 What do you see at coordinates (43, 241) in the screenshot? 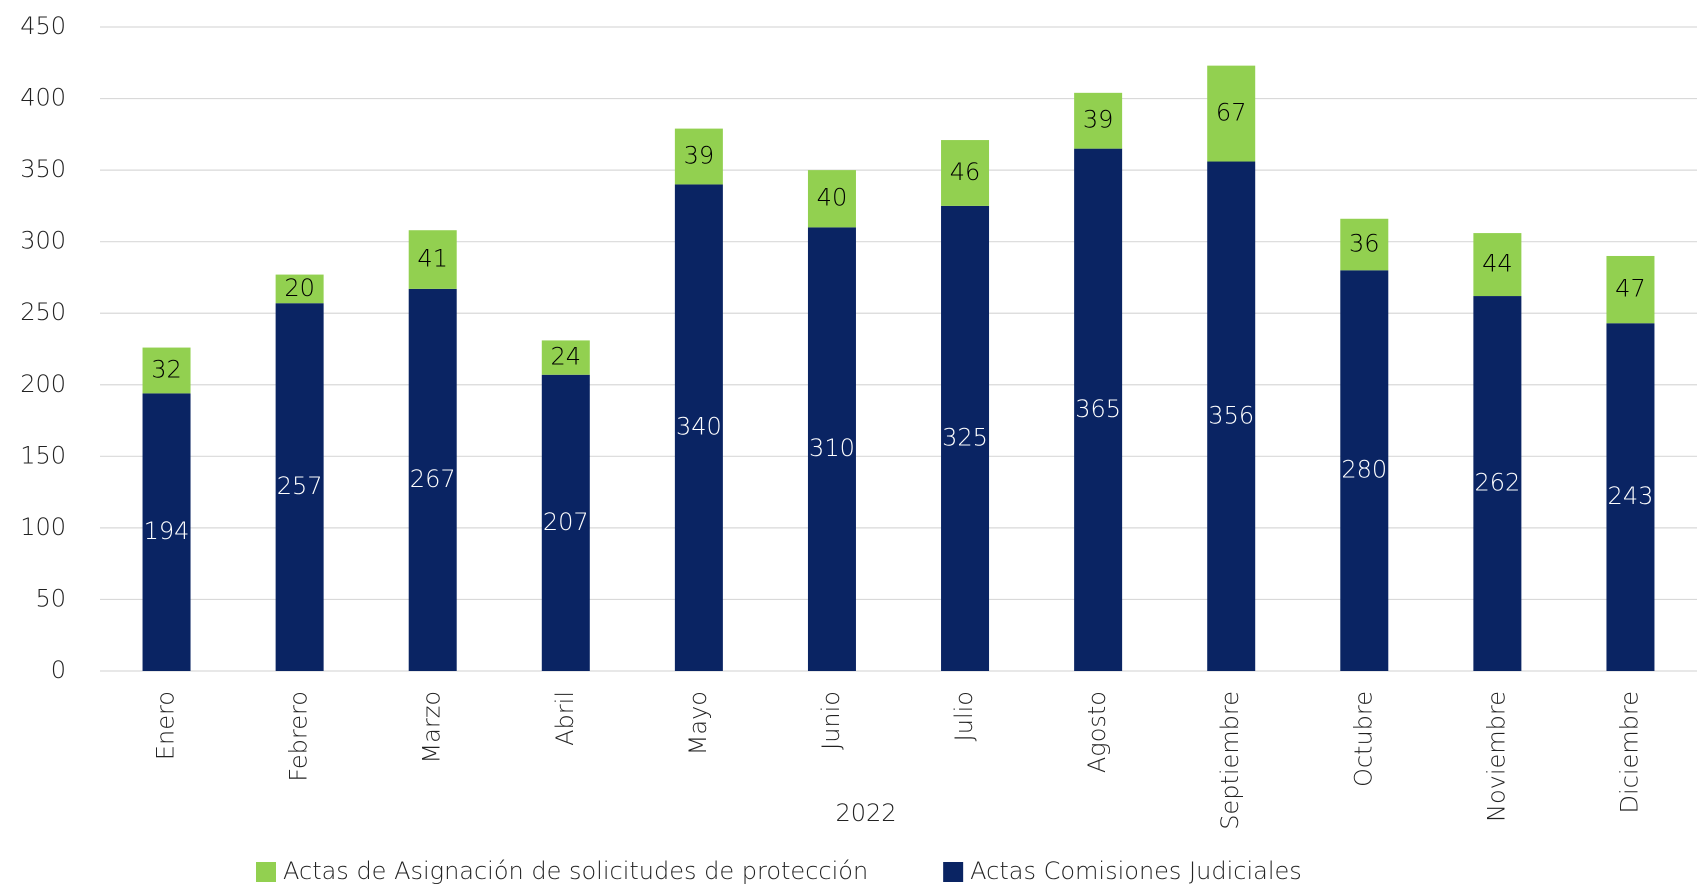
I see `y-tick-label: 300` at bounding box center [43, 241].